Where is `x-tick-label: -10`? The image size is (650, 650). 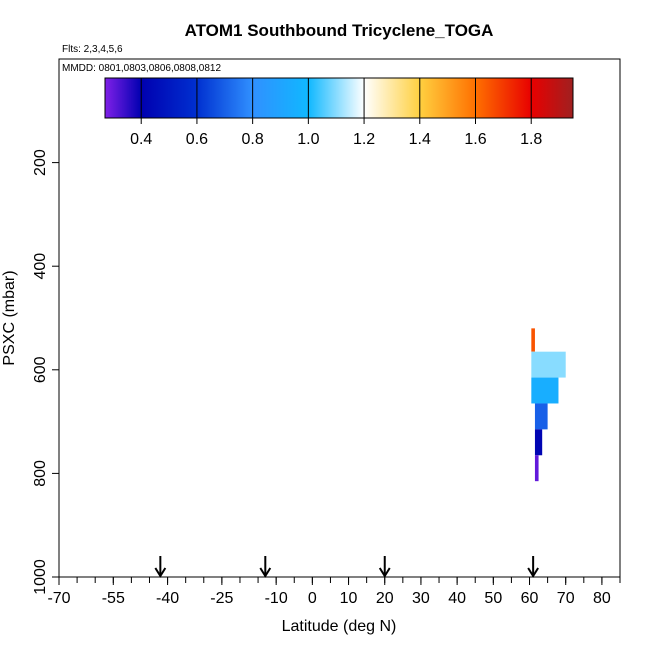
x-tick-label: -10 is located at coordinates (276, 598).